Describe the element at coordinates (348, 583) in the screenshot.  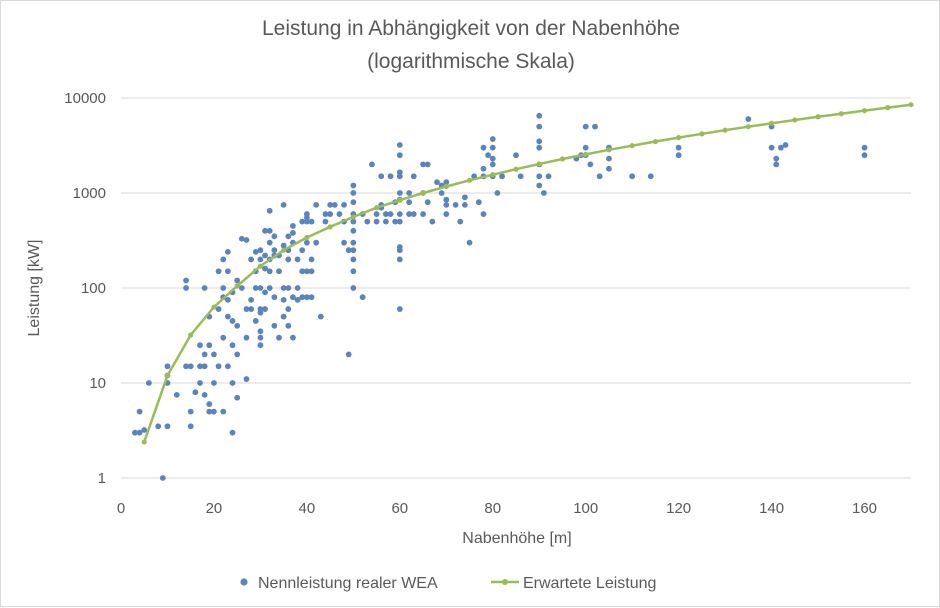
I see `legend-label-scatter: Nennleistung realer WEA` at that location.